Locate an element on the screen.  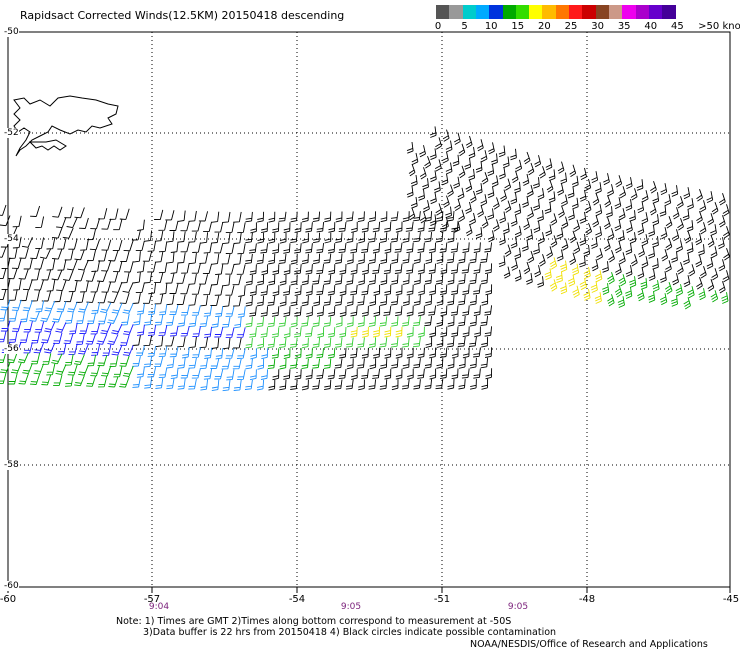
time-label-1: 9:04 is located at coordinates (159, 607).